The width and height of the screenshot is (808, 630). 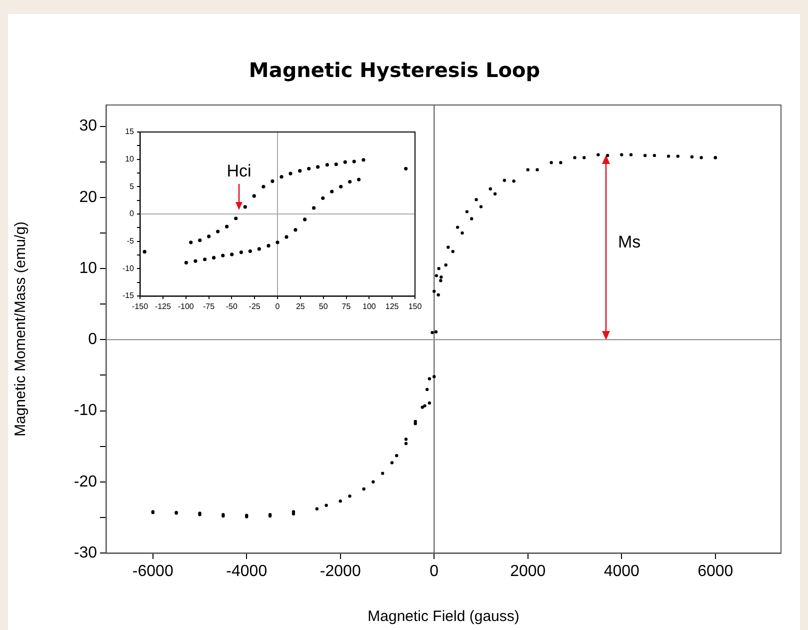 I want to click on x-tick-label: 150, so click(x=415, y=307).